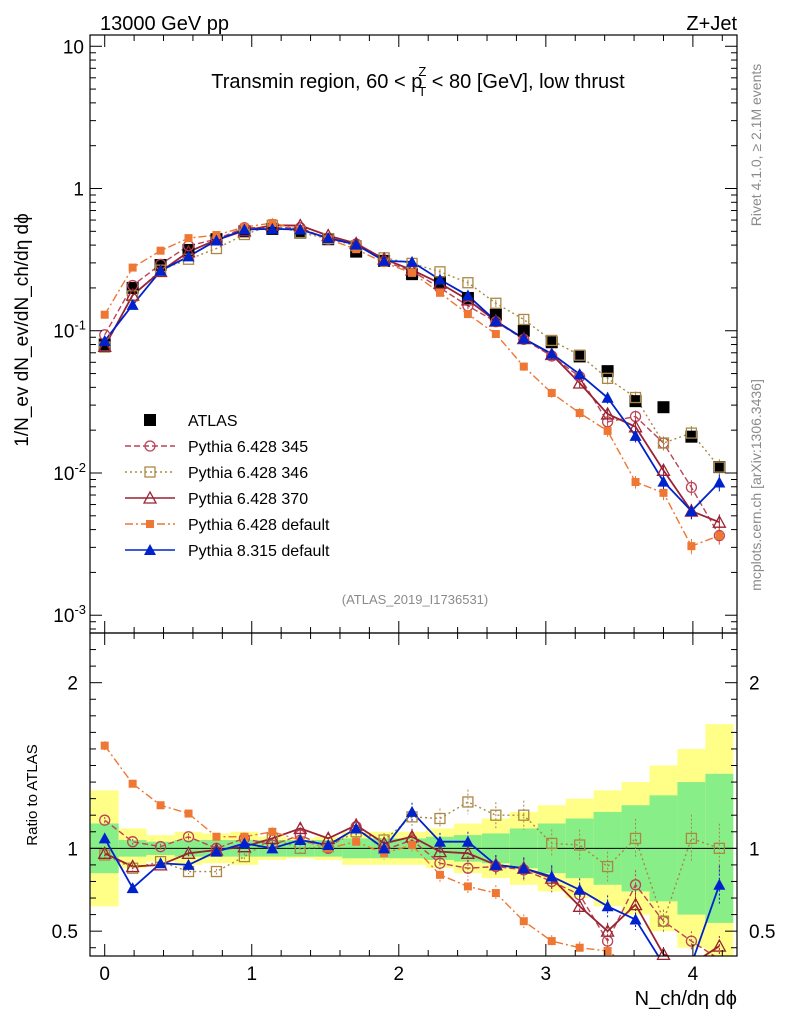  Describe the element at coordinates (69, 472) in the screenshot. I see `y-tick-label-main: 10⁻²` at that location.